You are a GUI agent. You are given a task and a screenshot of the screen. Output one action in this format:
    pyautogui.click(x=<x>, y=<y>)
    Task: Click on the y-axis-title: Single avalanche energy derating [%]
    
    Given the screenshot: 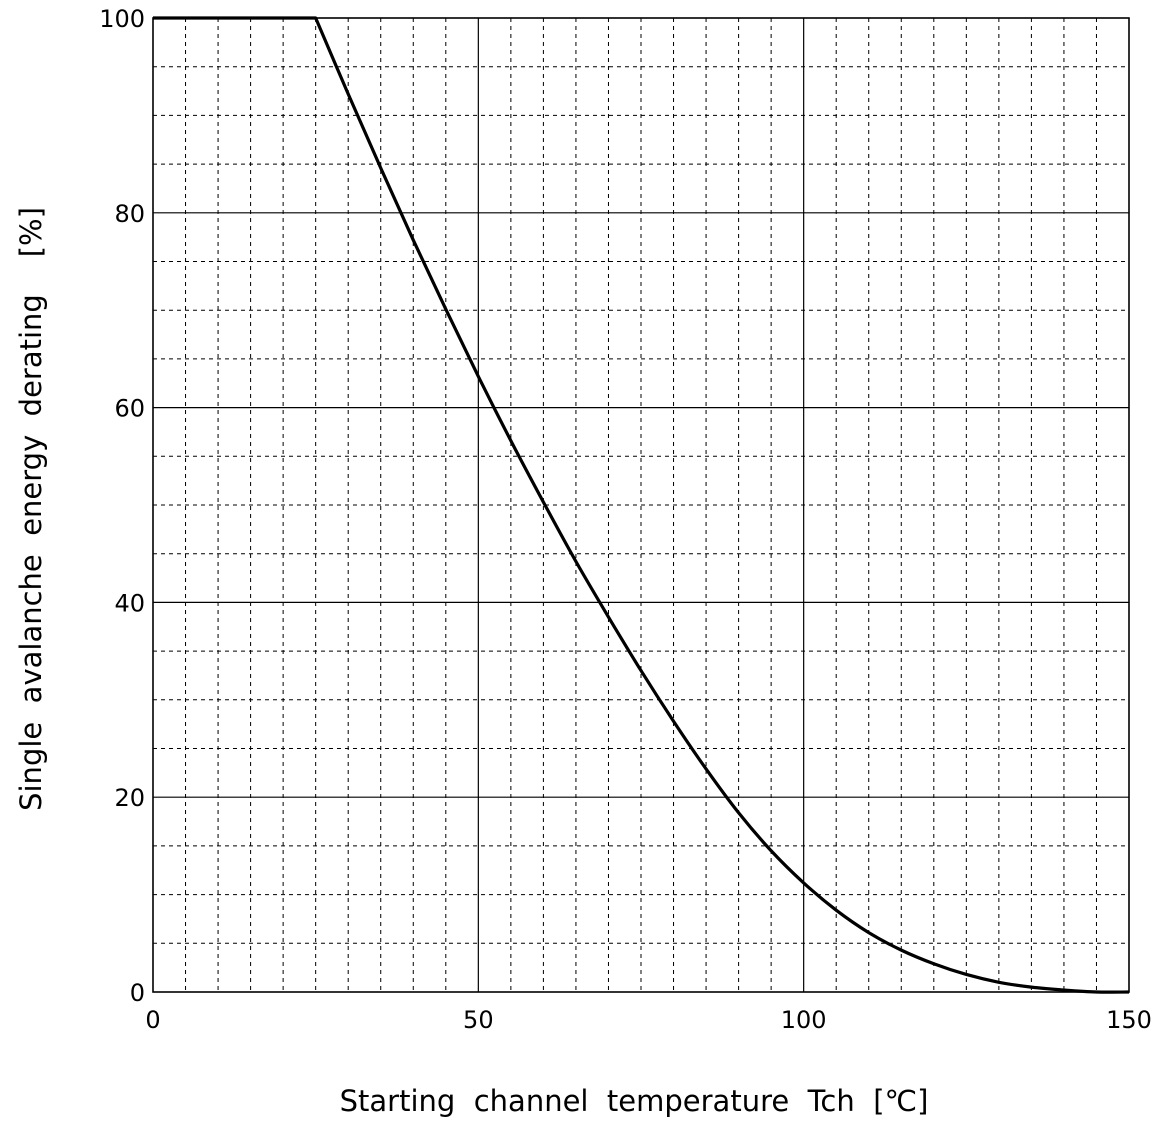 What is the action you would take?
    pyautogui.click(x=31, y=509)
    